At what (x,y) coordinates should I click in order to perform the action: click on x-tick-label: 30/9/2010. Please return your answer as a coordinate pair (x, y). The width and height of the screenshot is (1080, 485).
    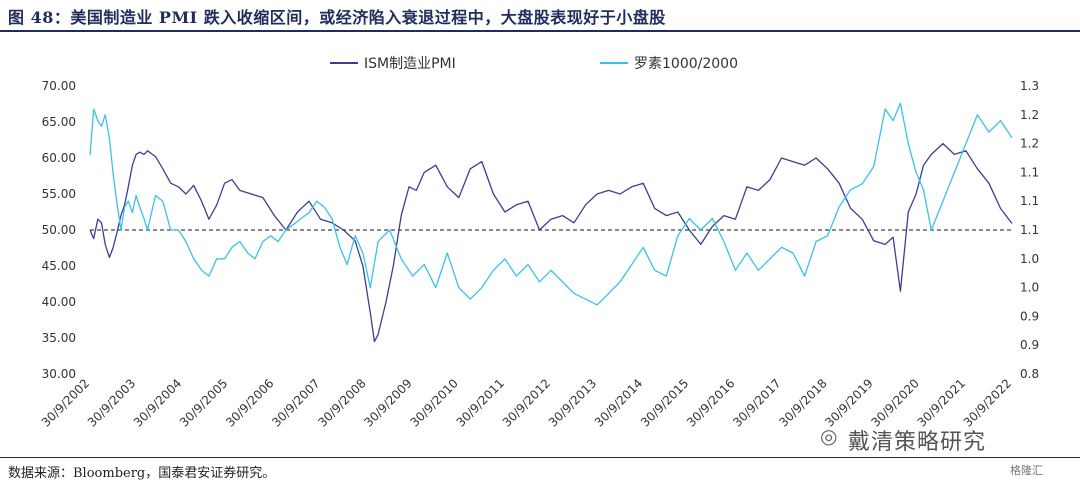
    Looking at the image, I should click on (434, 402).